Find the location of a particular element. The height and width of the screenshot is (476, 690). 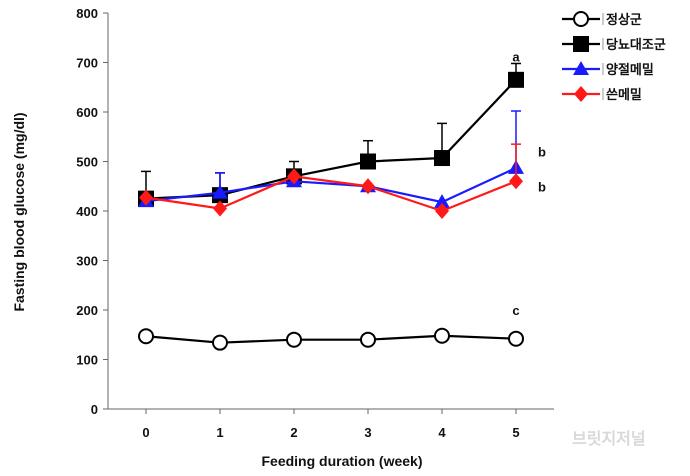

x-tick-label: 1 is located at coordinates (219, 432).